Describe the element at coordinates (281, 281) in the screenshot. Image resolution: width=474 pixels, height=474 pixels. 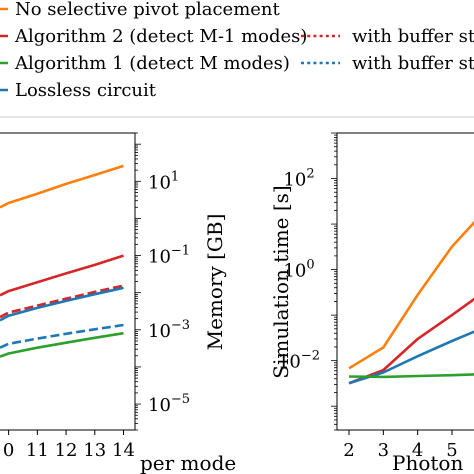
I see `time-ylabel: Simulation time [s]` at that location.